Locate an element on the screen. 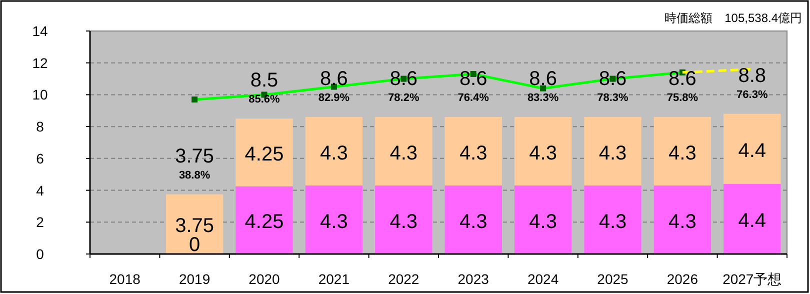  total-label: 8.8 is located at coordinates (752, 75).